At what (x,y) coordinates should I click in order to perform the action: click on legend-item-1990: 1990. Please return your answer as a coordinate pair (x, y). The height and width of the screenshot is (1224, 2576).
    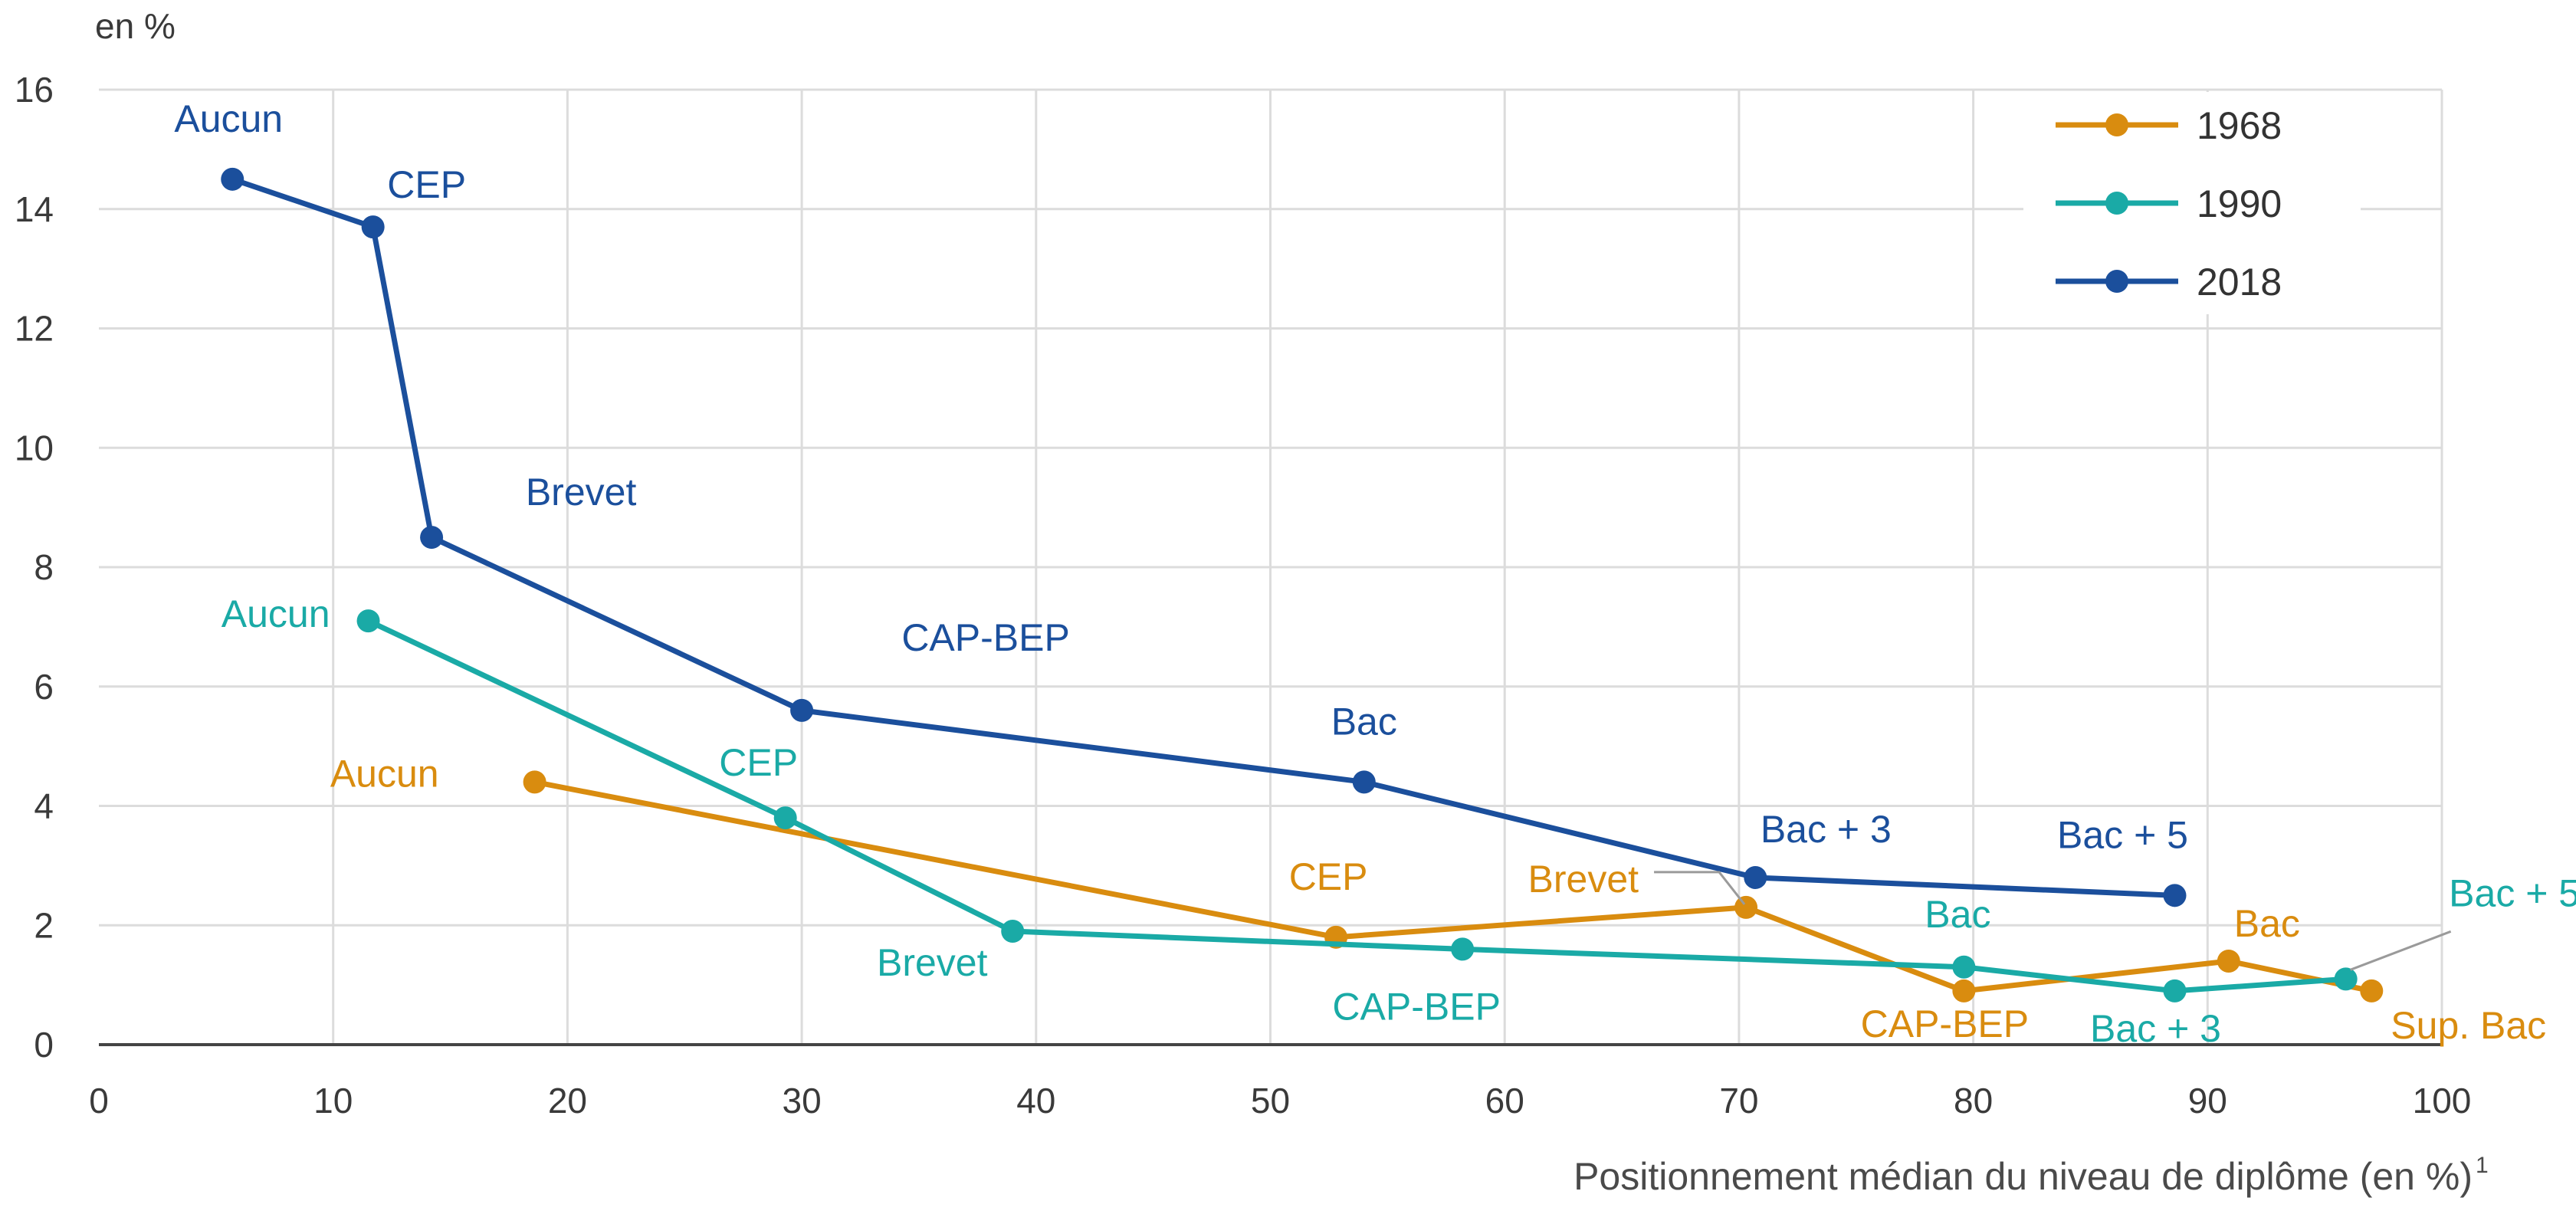
    Looking at the image, I should click on (2169, 204).